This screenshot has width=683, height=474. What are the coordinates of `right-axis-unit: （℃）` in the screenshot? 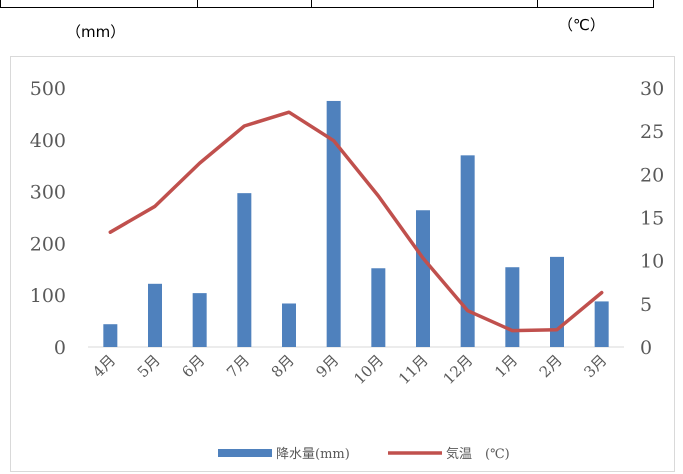 It's located at (581, 25).